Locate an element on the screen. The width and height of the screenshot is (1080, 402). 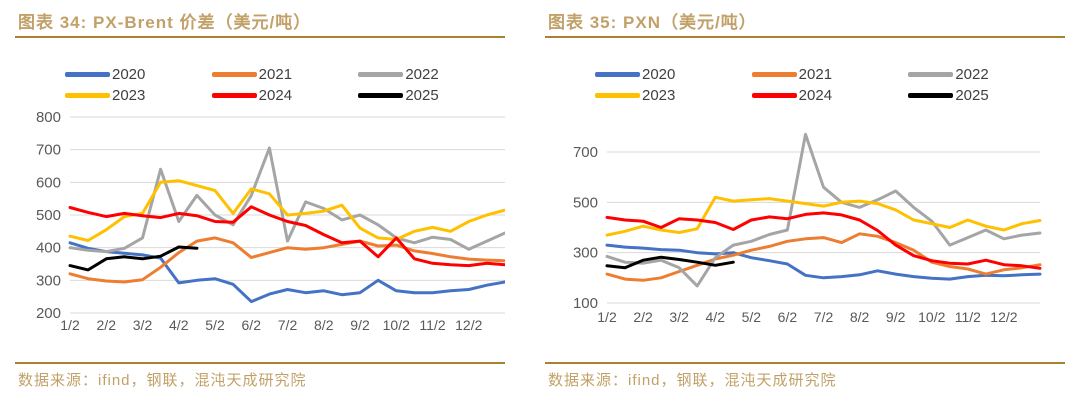
legend-item-2023: 2023 is located at coordinates (673, 95).